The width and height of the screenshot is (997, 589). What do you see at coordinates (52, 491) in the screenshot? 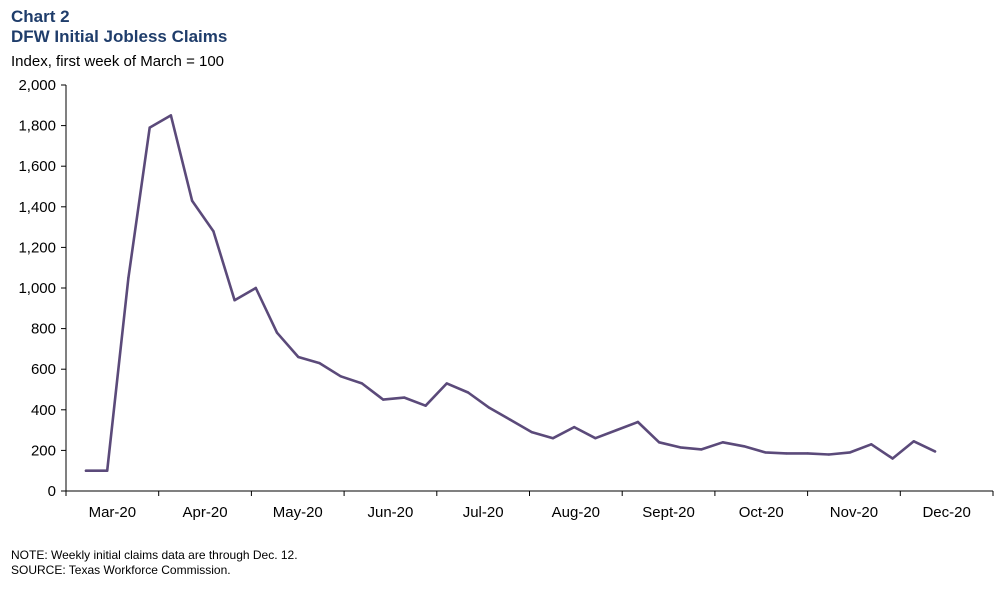
I see `y-tick-label: 0` at bounding box center [52, 491].